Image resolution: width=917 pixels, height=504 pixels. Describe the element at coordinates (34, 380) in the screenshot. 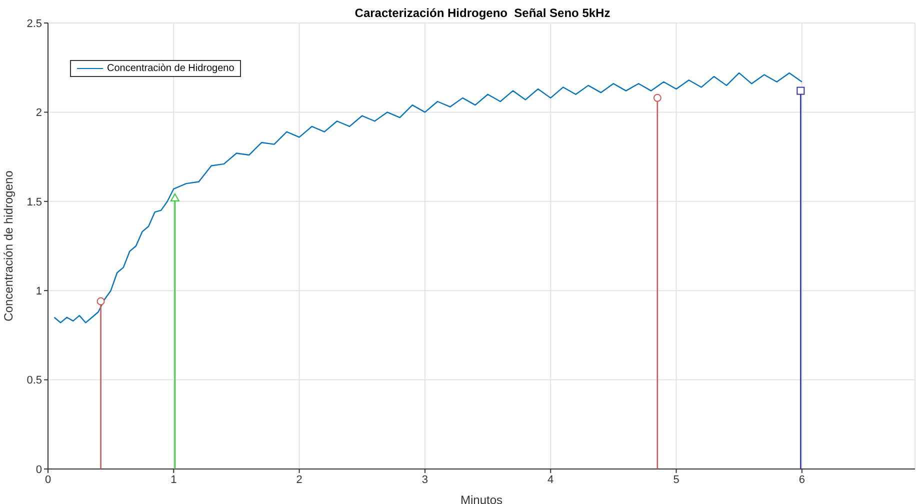

I see `y-tick-label: 0.5` at that location.